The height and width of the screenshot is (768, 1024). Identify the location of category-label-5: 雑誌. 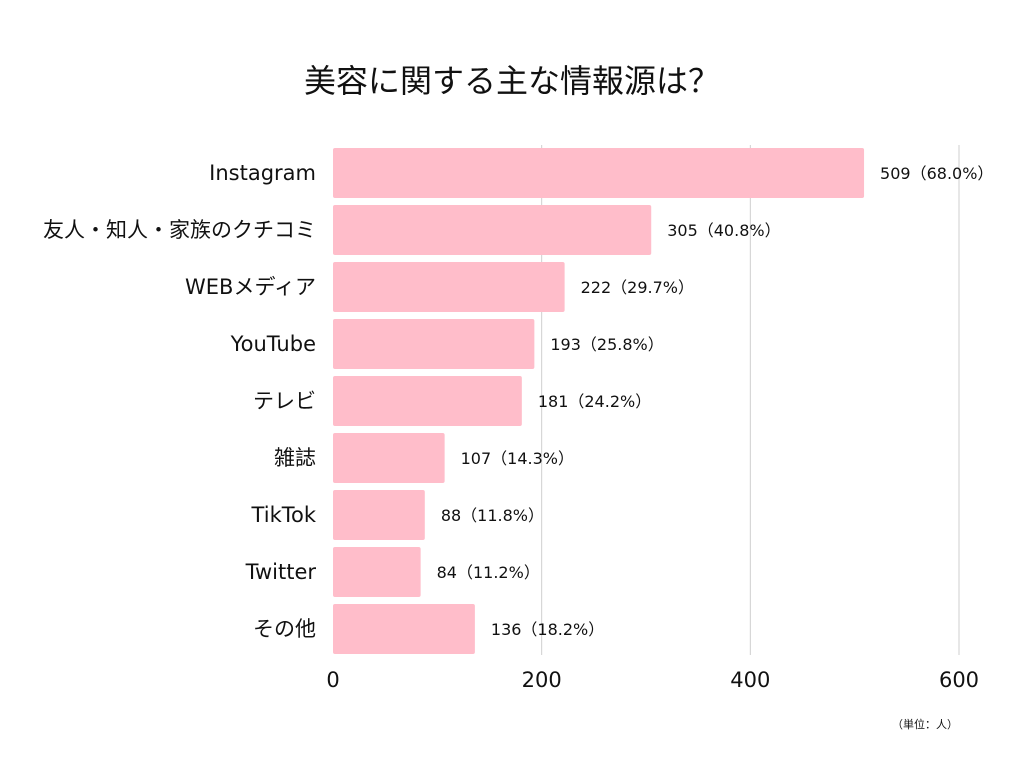
(295, 458).